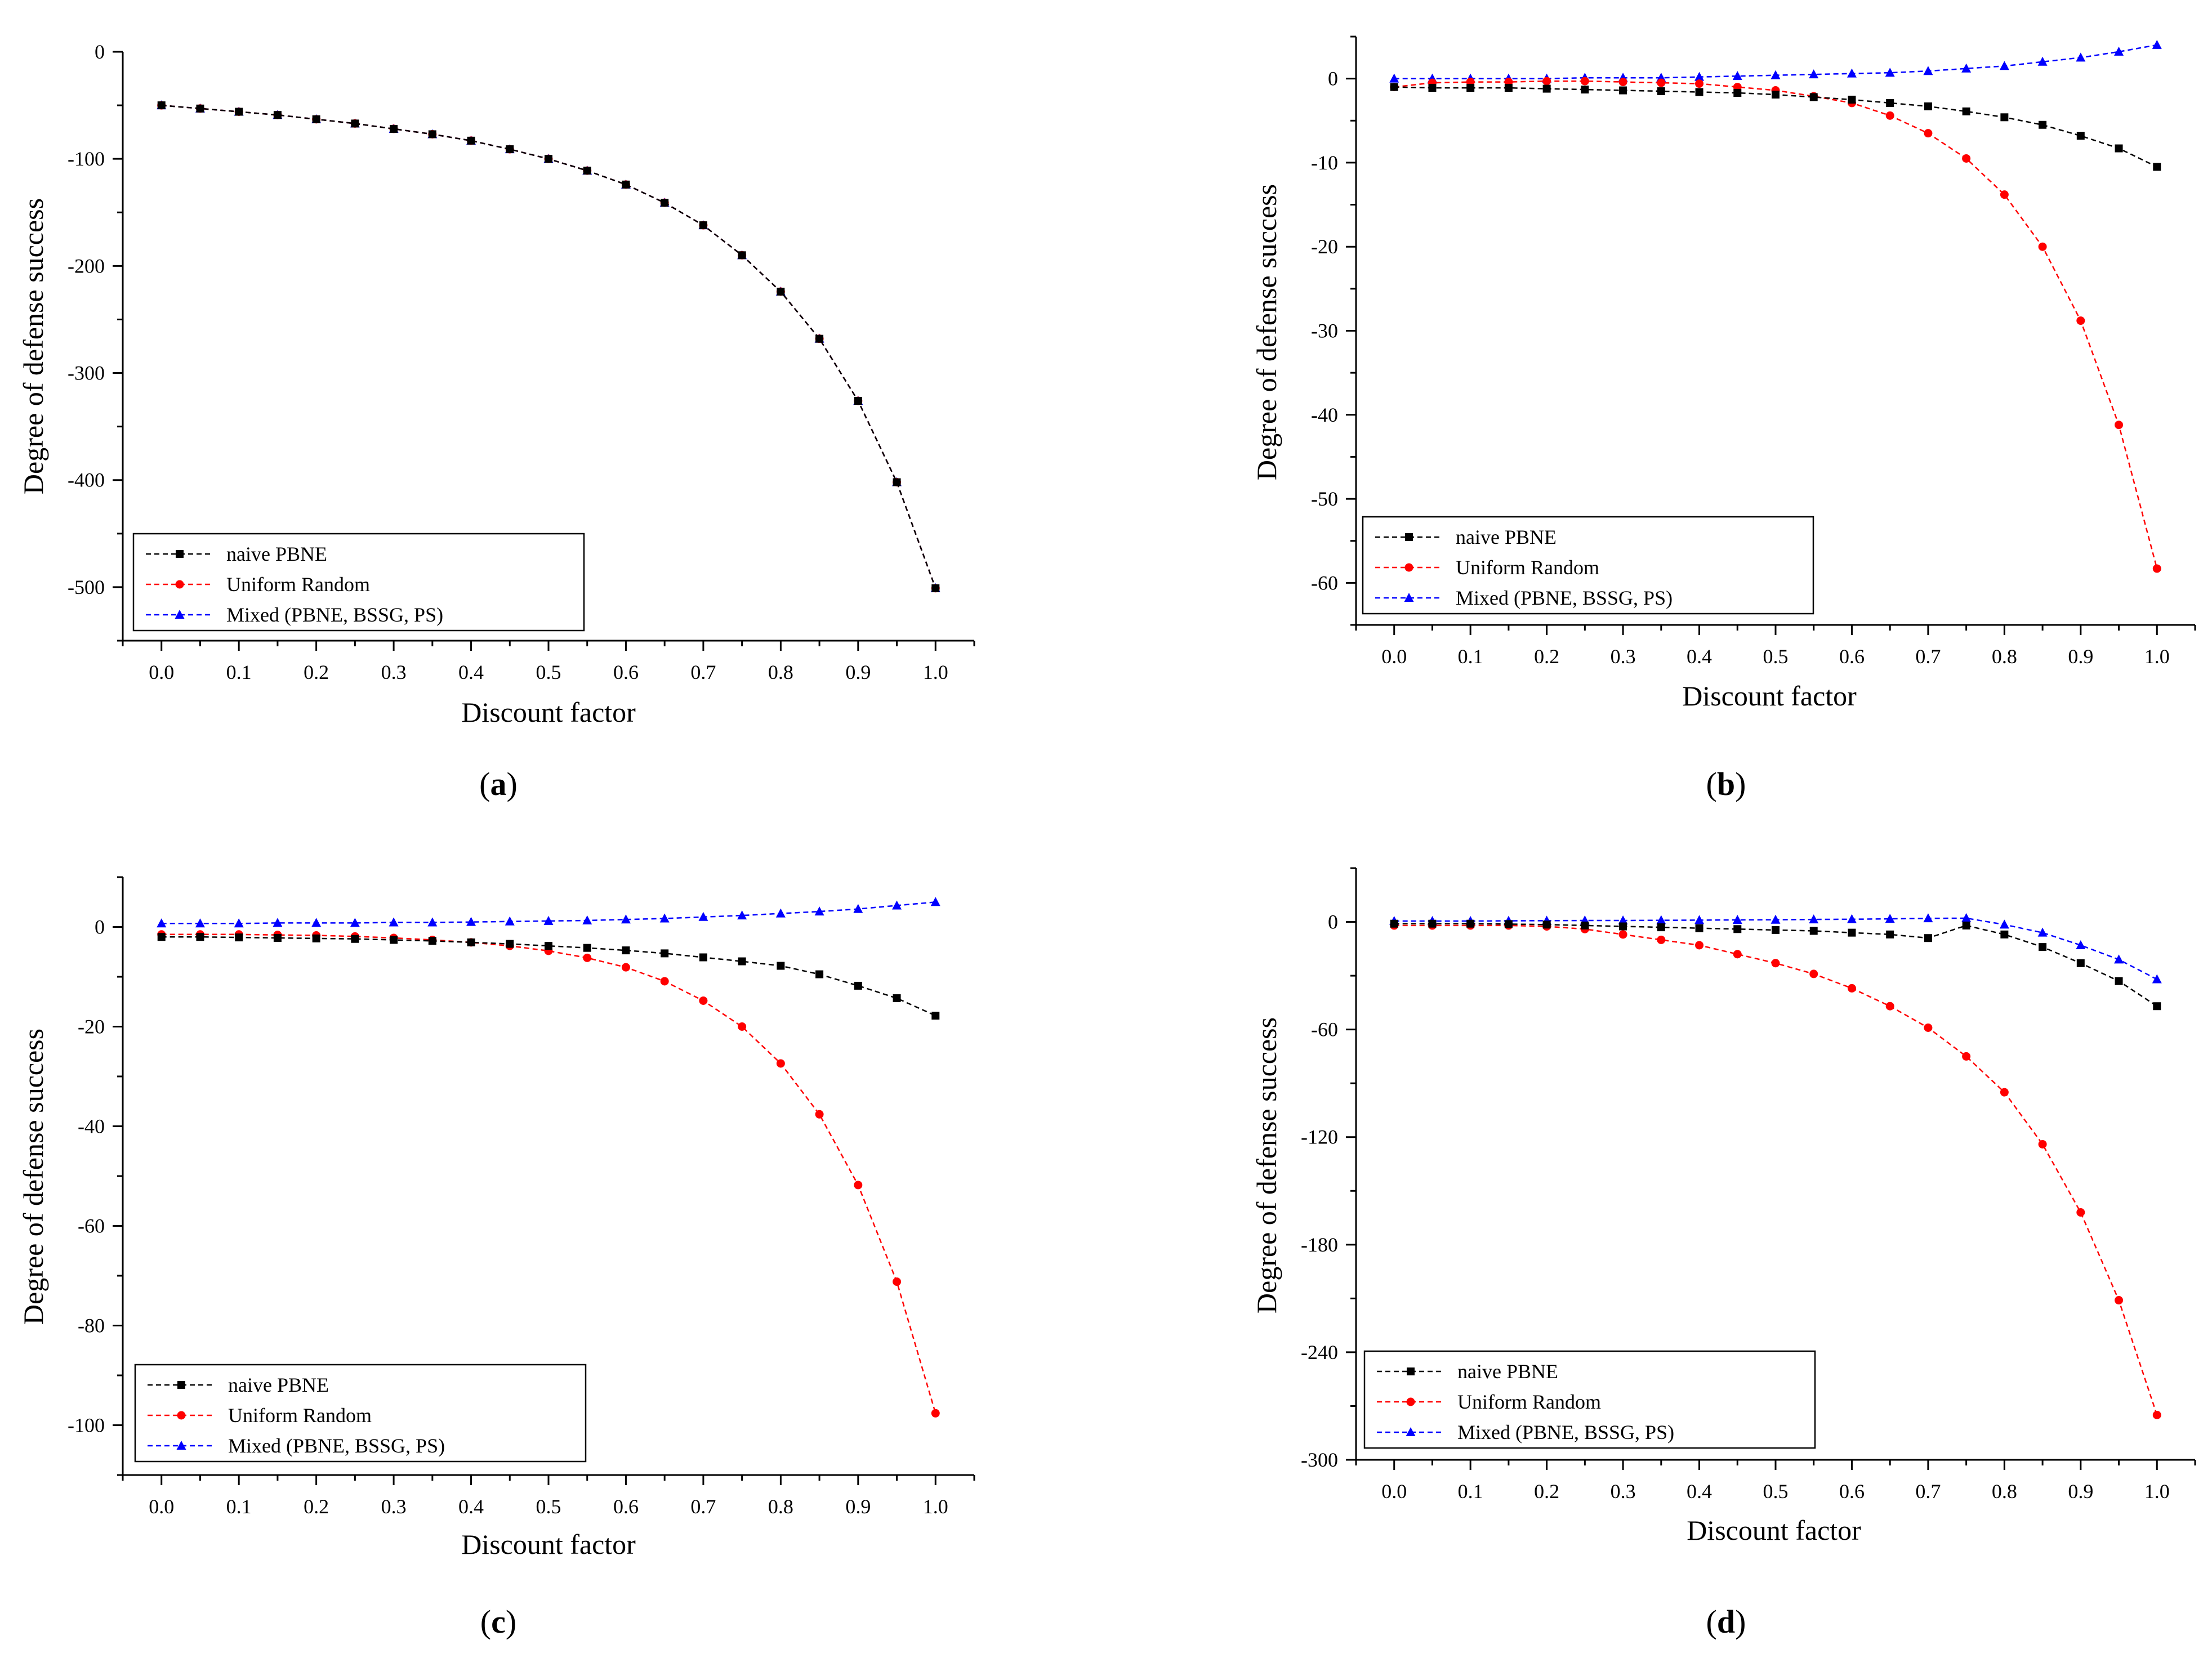  Describe the element at coordinates (626, 672) in the screenshot. I see `x-tick-label: 0.6` at that location.